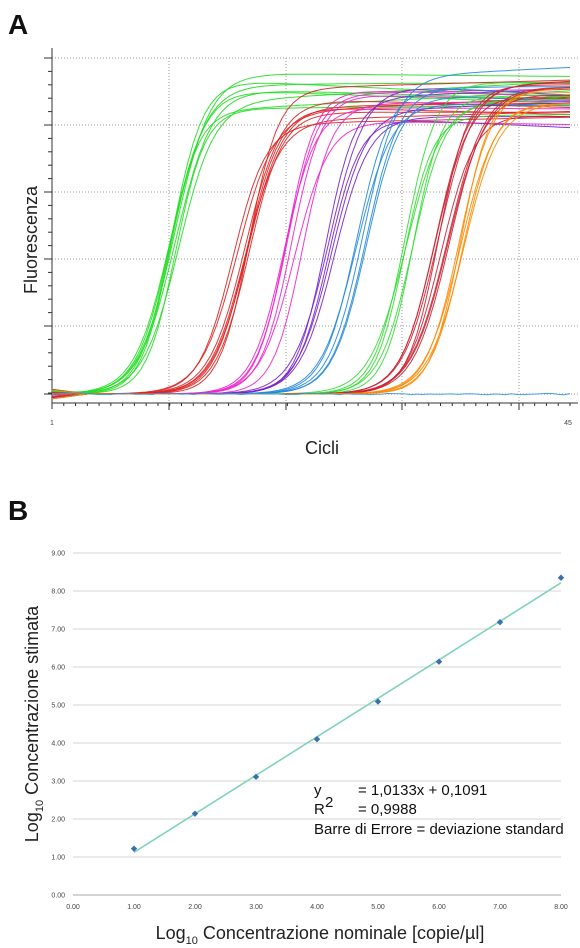 This screenshot has height=948, width=580. Describe the element at coordinates (378, 907) in the screenshot. I see `x-tick-label: 5.00` at that location.